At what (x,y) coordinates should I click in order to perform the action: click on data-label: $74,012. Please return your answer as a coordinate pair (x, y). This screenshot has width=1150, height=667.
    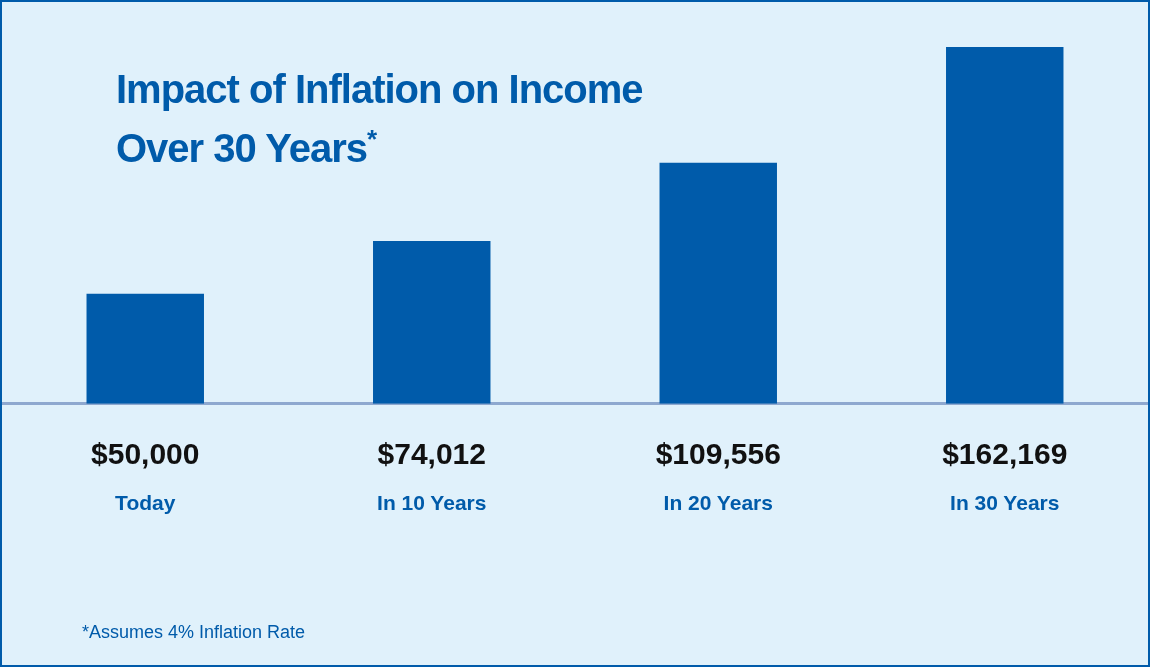
    Looking at the image, I should click on (431, 454).